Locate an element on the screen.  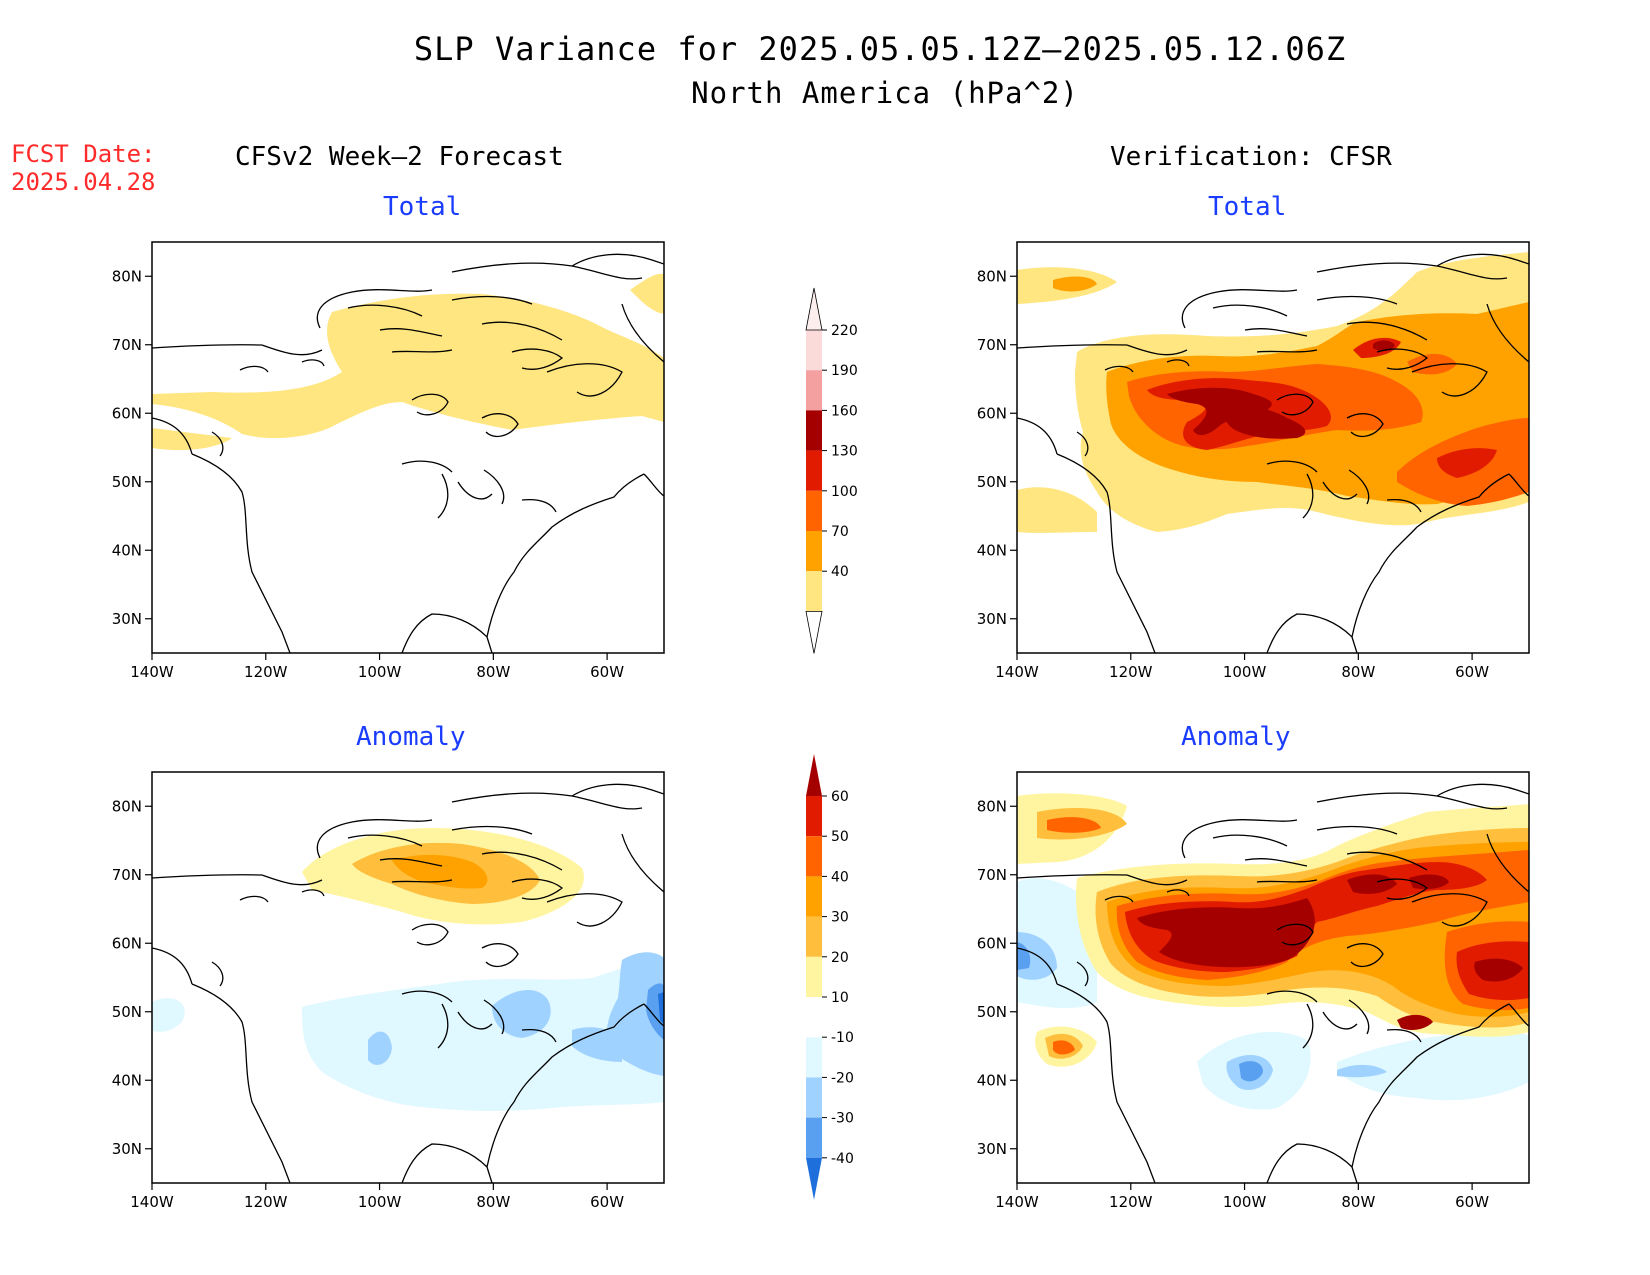
forecast-anomaly-map is located at coordinates (408, 977).